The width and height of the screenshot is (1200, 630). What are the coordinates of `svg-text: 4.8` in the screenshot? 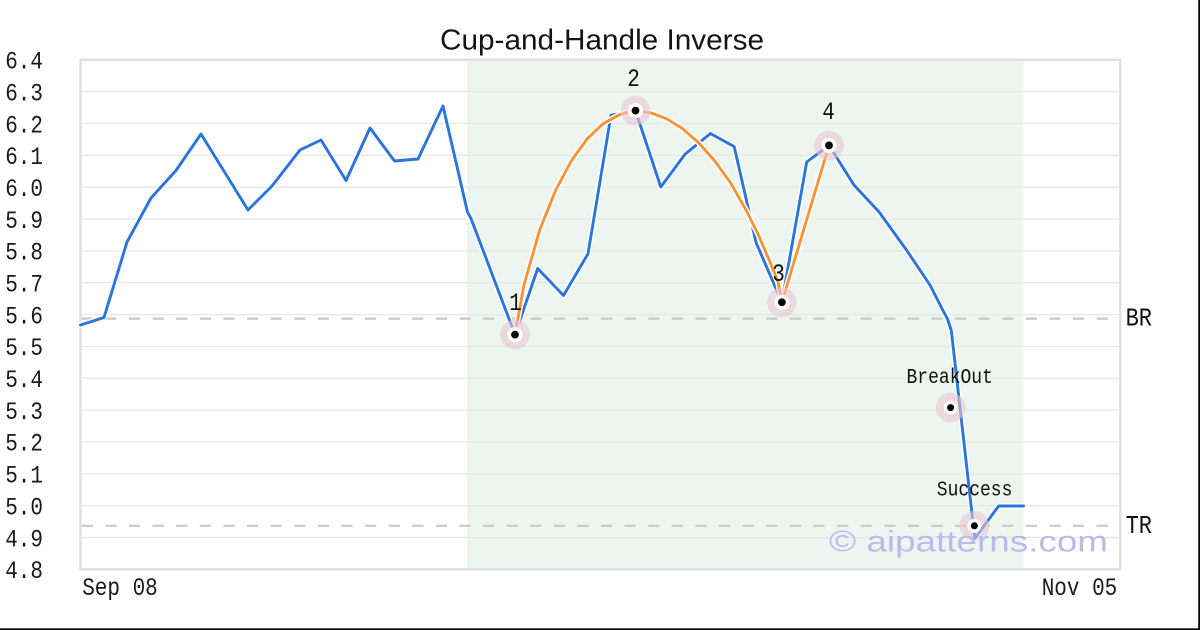 It's located at (24, 572).